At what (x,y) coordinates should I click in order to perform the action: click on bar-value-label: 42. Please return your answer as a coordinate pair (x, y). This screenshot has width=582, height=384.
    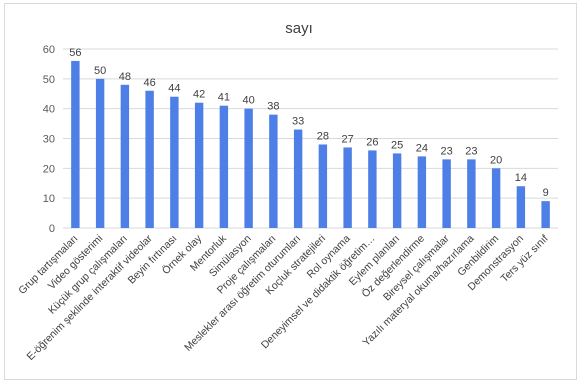
    Looking at the image, I should click on (199, 95).